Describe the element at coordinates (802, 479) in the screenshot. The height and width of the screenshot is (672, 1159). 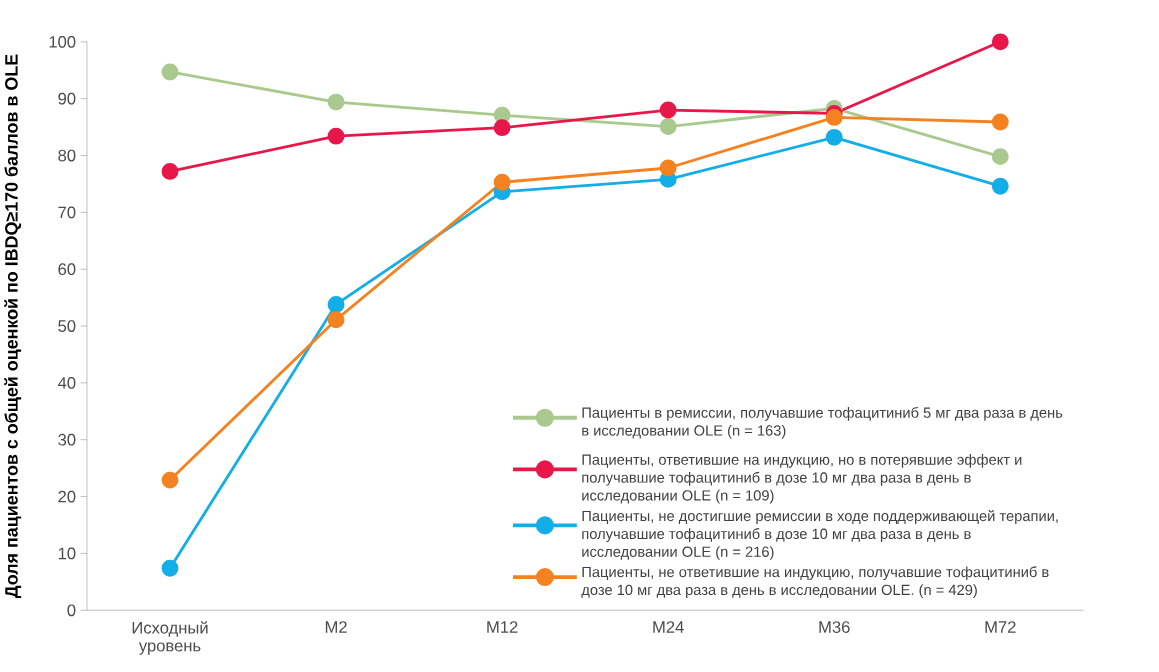
I see `legend-label: Пациенты, ответившие на индукцию, но в потерявшие эффект и получавшие тофацитиниб в дозе 10 мг два раза в день в исследовании OLE (n = 109)` at that location.